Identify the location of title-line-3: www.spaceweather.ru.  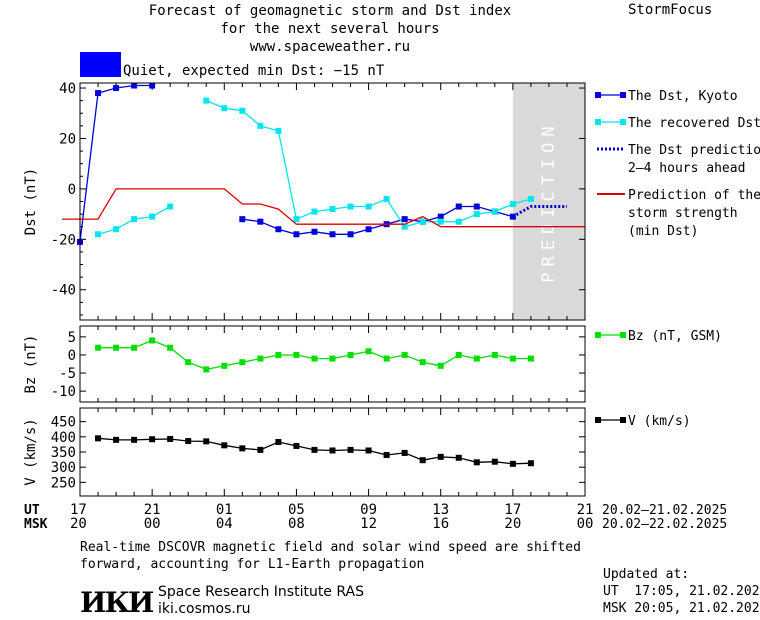
(330, 47).